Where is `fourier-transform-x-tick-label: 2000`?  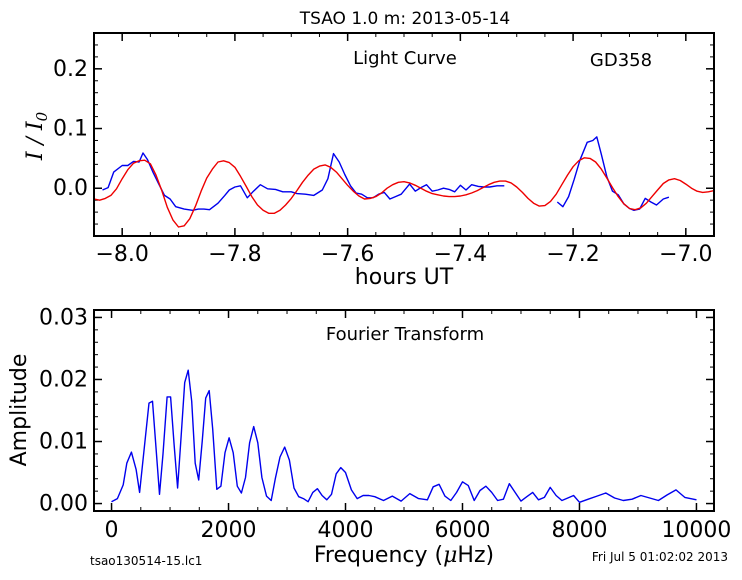 fourier-transform-x-tick-label: 2000 is located at coordinates (229, 530).